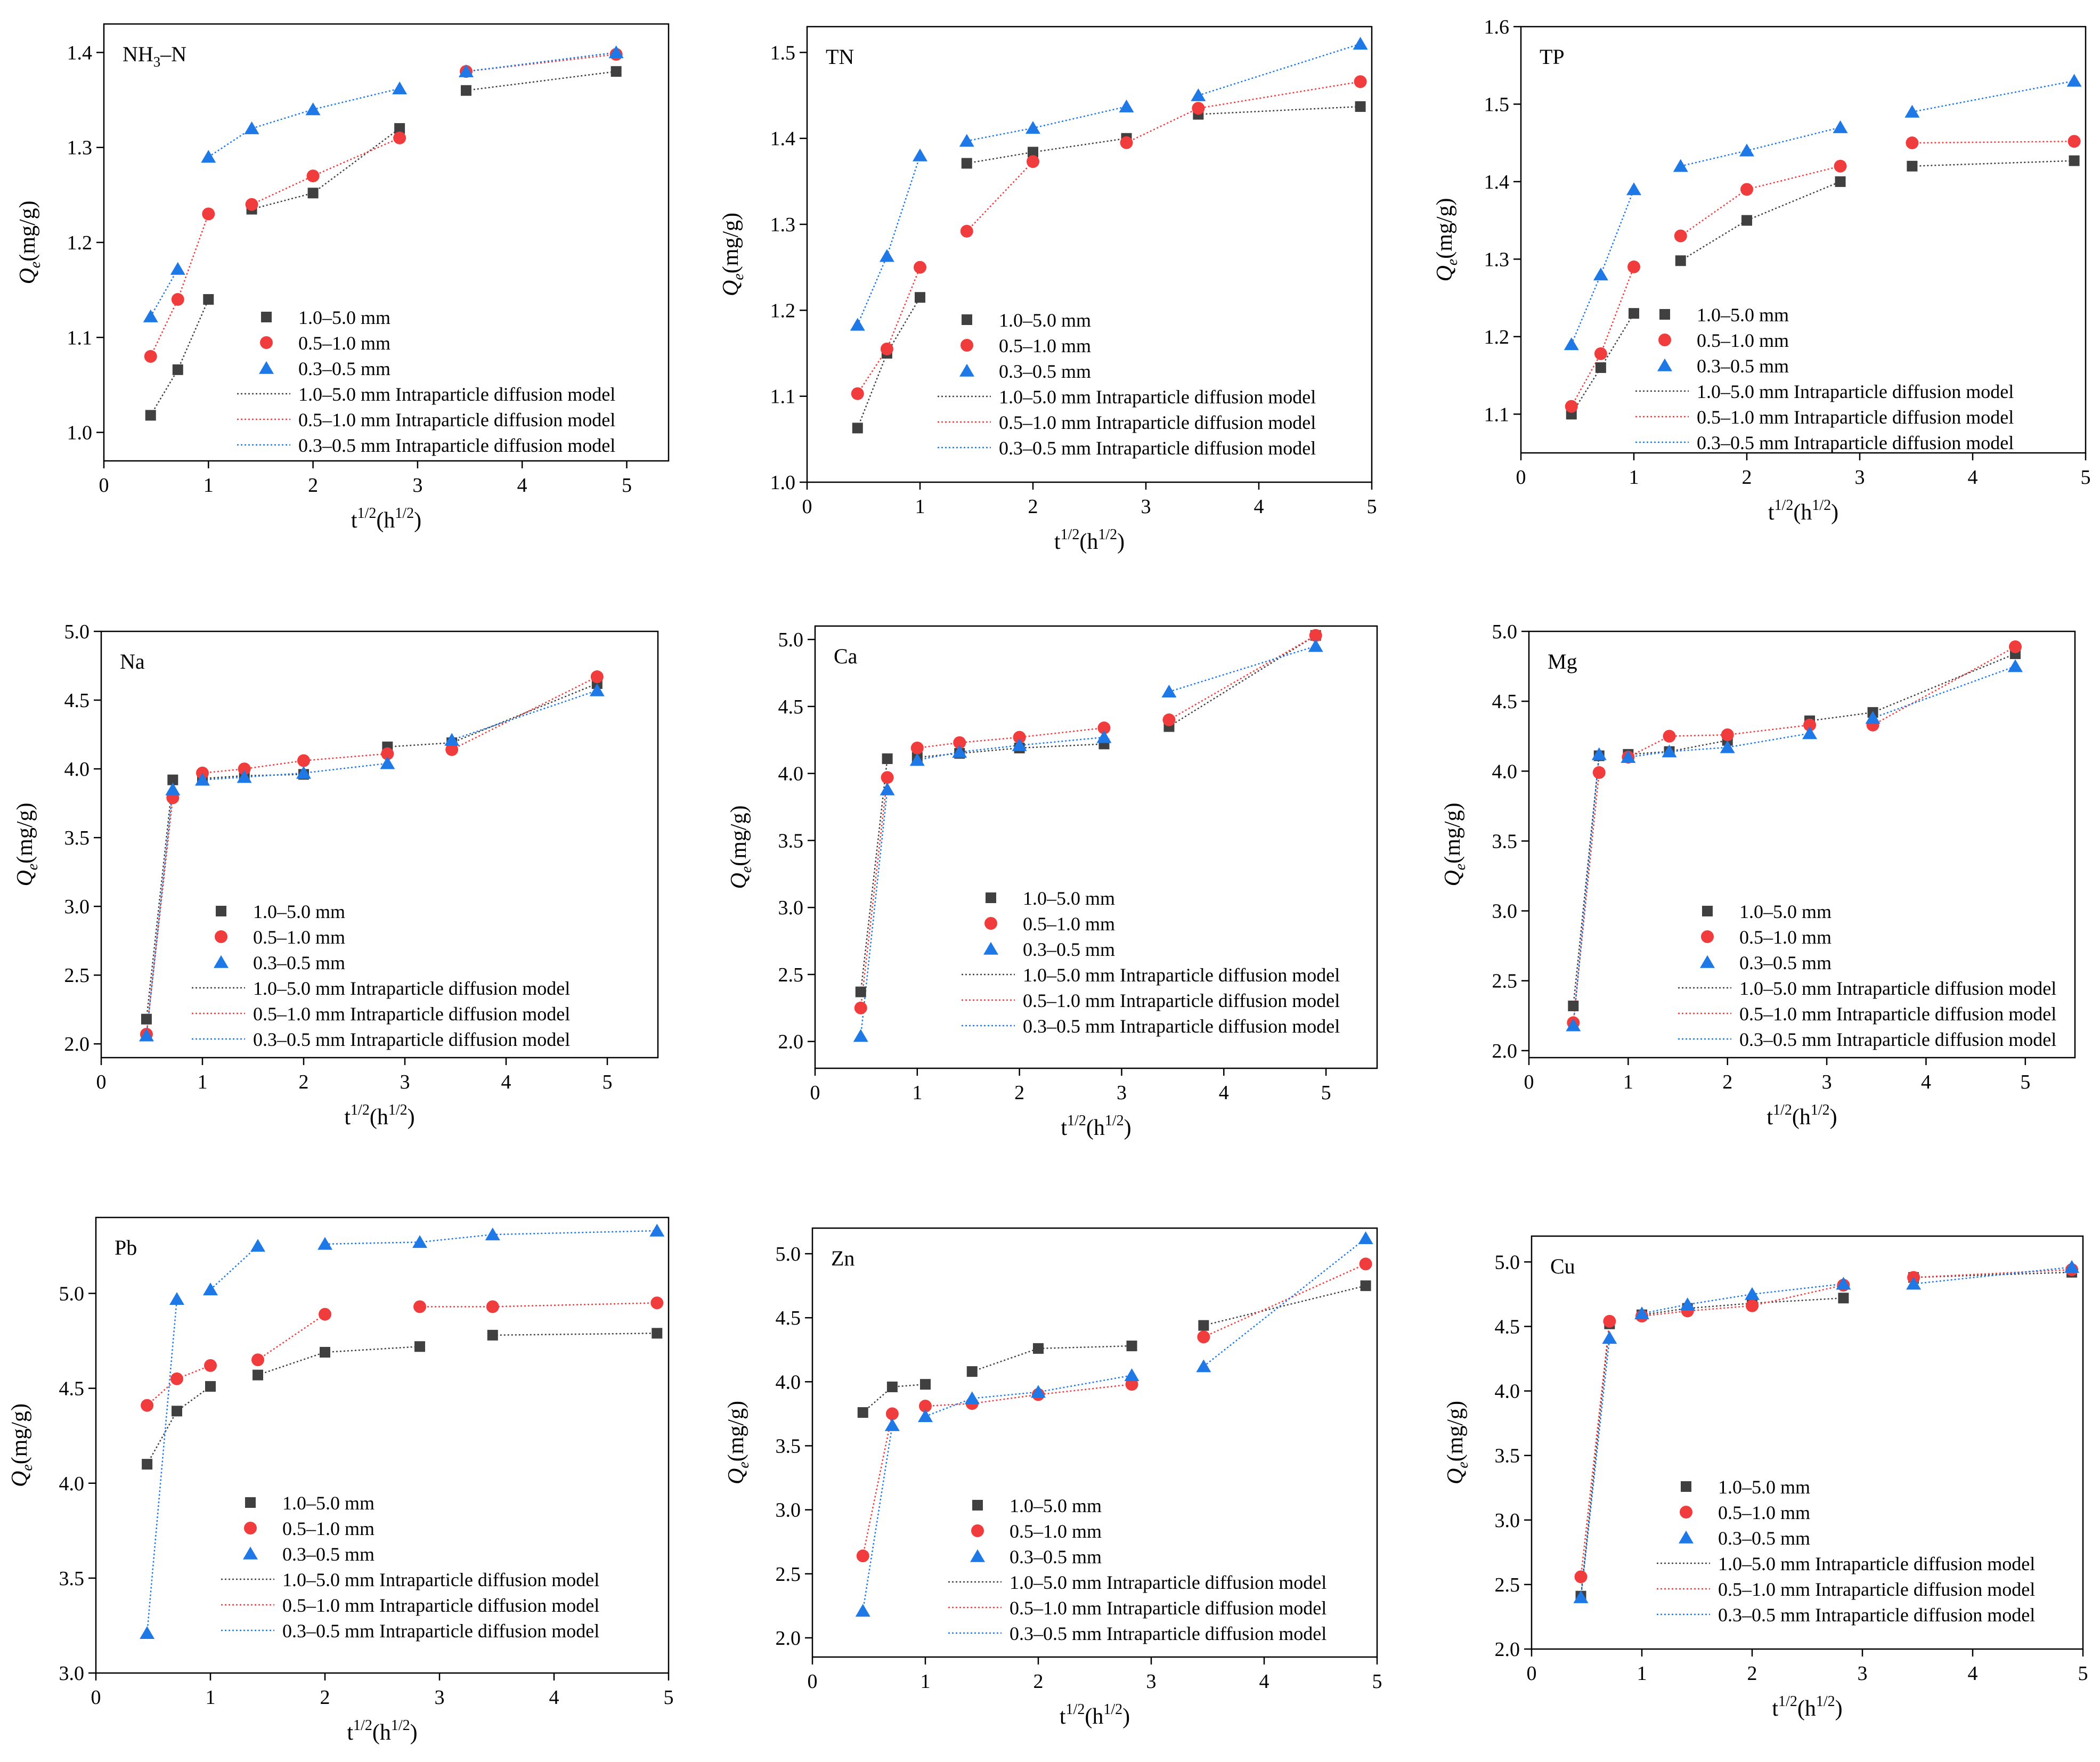 Image resolution: width=2100 pixels, height=1762 pixels. Describe the element at coordinates (299, 911) in the screenshot. I see `legend-label: 1.0–5.0 mm` at that location.